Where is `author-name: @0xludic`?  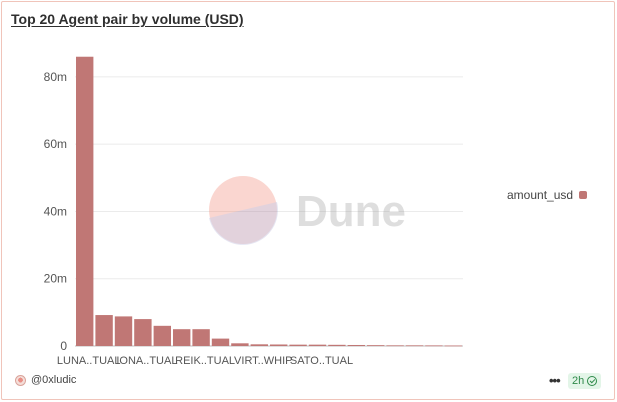 author-name: @0xludic is located at coordinates (54, 380).